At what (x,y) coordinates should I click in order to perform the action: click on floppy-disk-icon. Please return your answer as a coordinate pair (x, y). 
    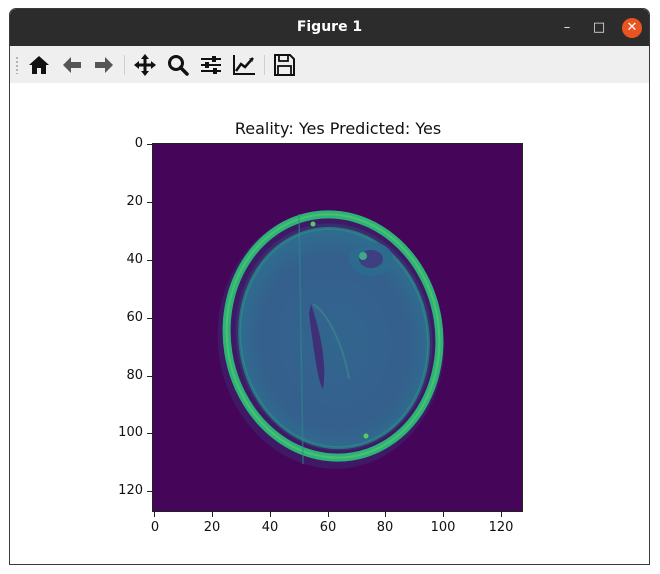
    Looking at the image, I should click on (284, 65).